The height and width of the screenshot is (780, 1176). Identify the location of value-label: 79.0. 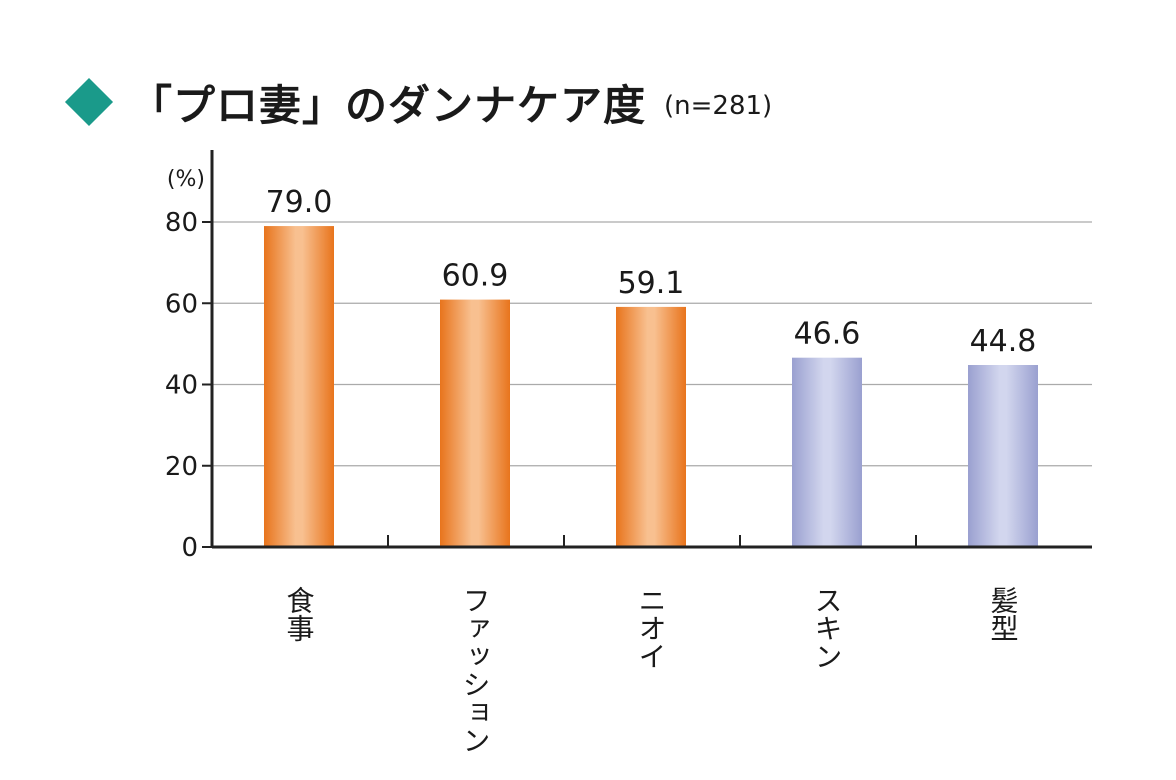
(299, 202).